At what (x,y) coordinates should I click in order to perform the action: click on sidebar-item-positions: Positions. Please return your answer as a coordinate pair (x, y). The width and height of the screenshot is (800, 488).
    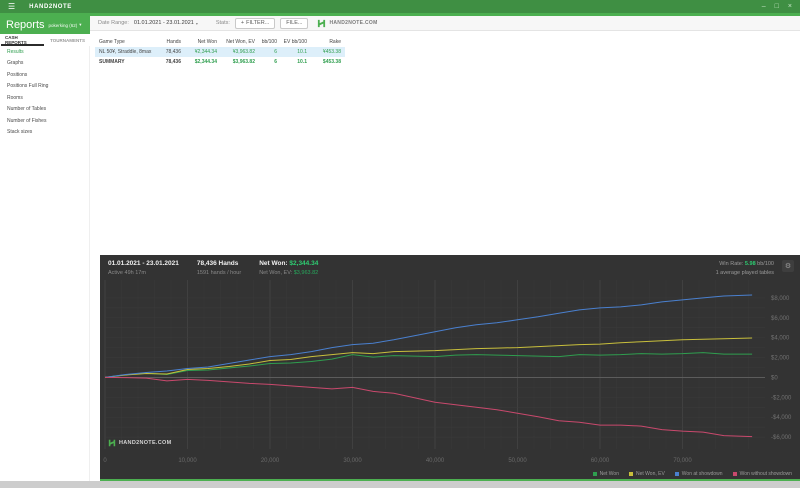
    Looking at the image, I should click on (17, 74).